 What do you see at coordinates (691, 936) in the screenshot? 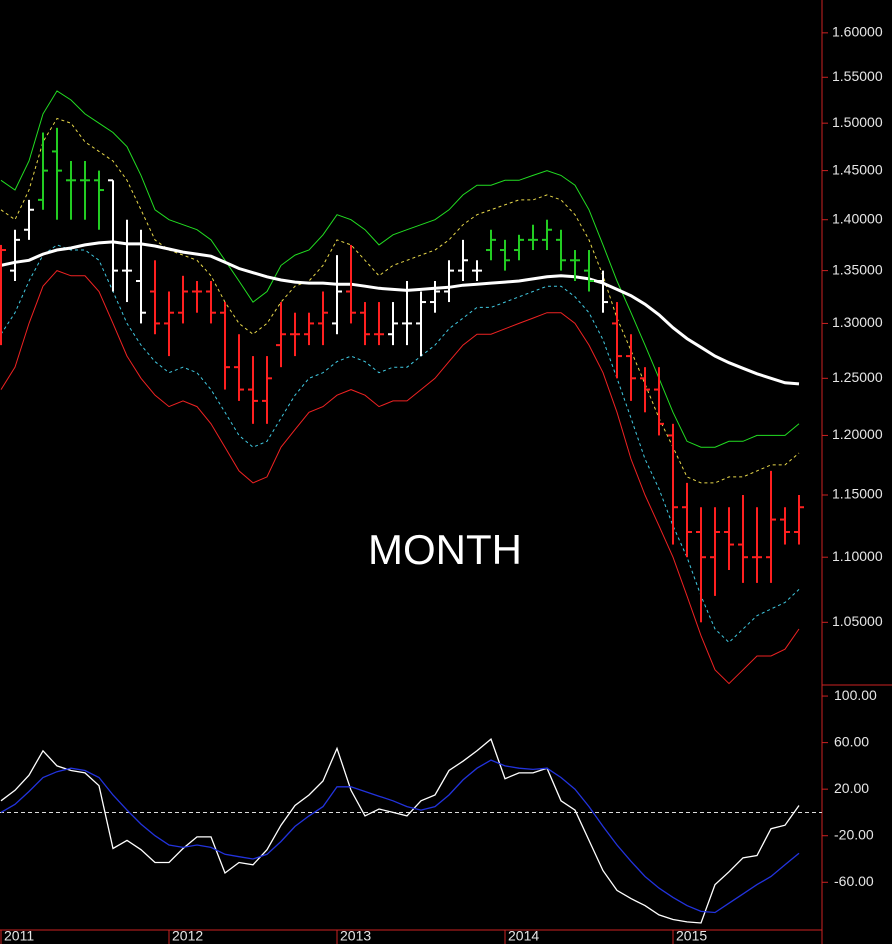
I see `x-tick-label: 2015` at bounding box center [691, 936].